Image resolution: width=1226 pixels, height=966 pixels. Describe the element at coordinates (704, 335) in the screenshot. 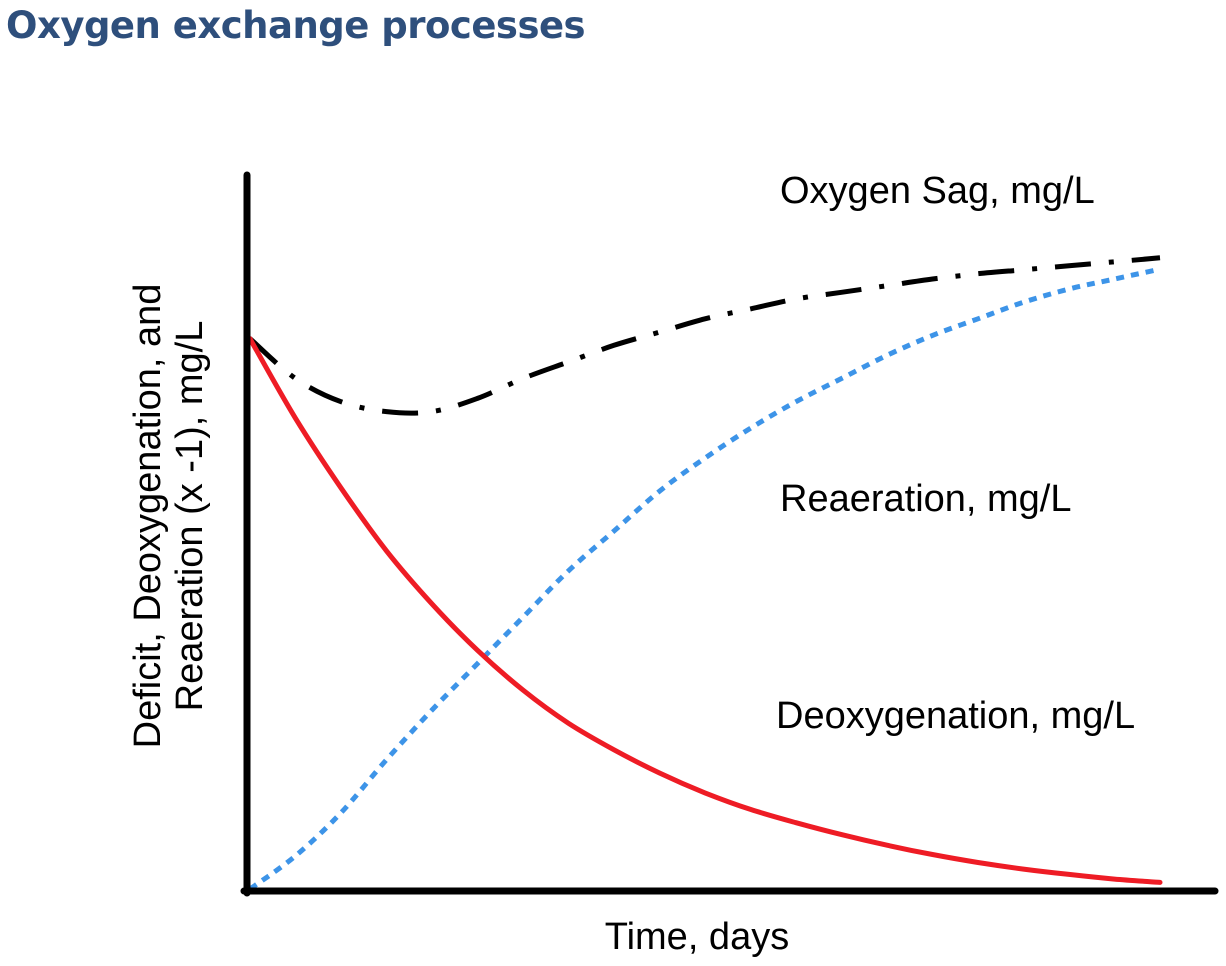

I see `series-line-oxygen-sag` at that location.